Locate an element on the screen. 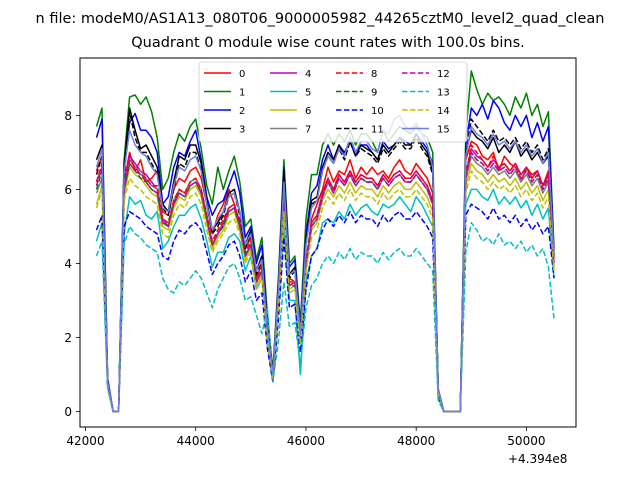 This screenshot has height=480, width=640. legend-label-5: 5 is located at coordinates (308, 93).